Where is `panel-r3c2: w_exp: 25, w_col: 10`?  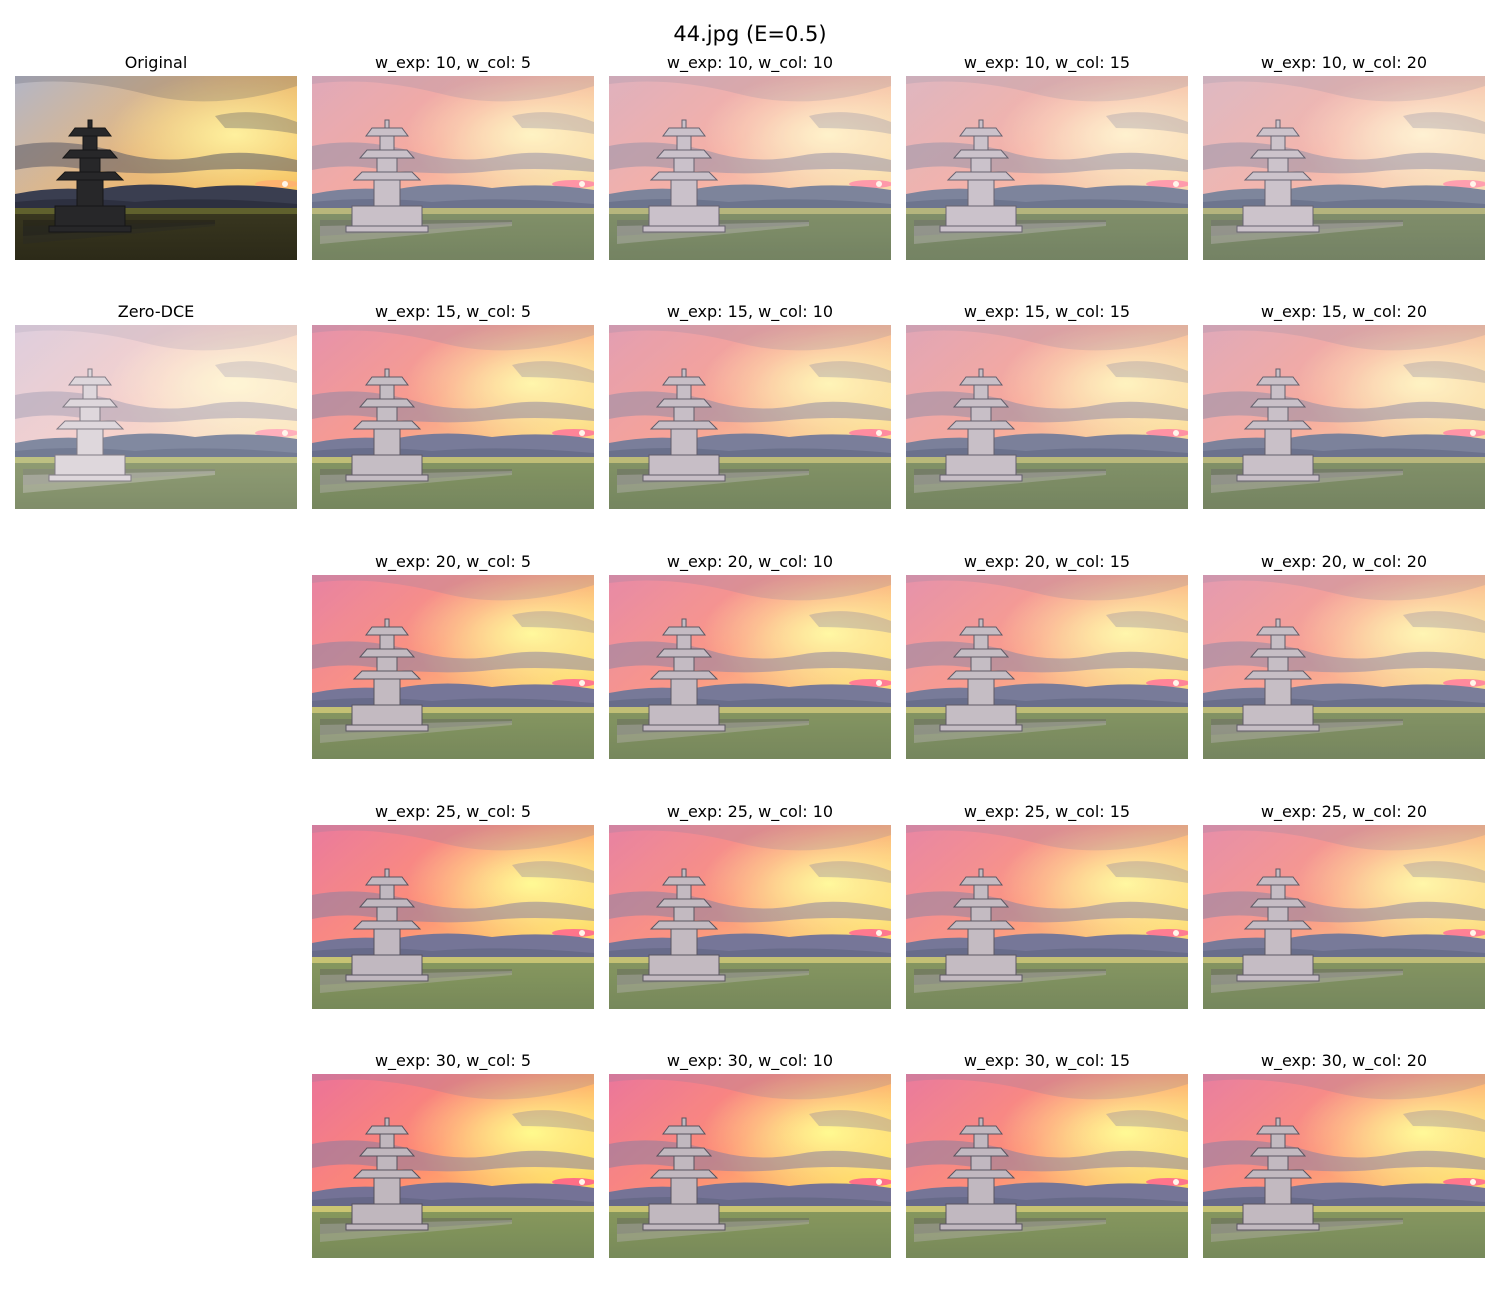
panel-r3c2: w_exp: 25, w_col: 10 is located at coordinates (750, 905).